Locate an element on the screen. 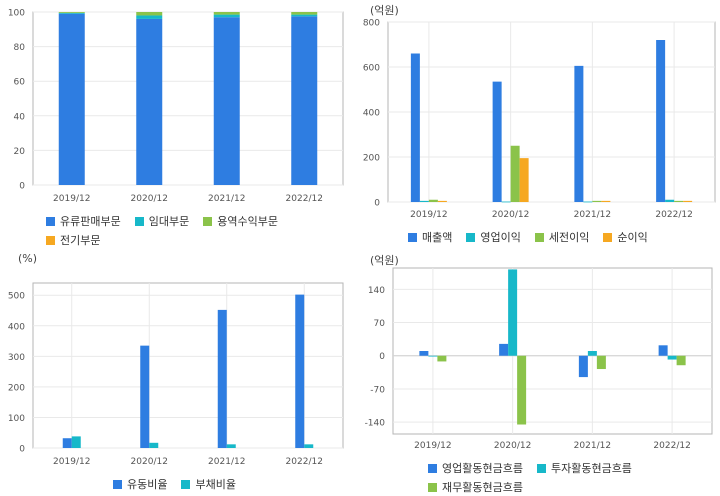 The height and width of the screenshot is (496, 720). legend-item: 매출액 is located at coordinates (430, 237).